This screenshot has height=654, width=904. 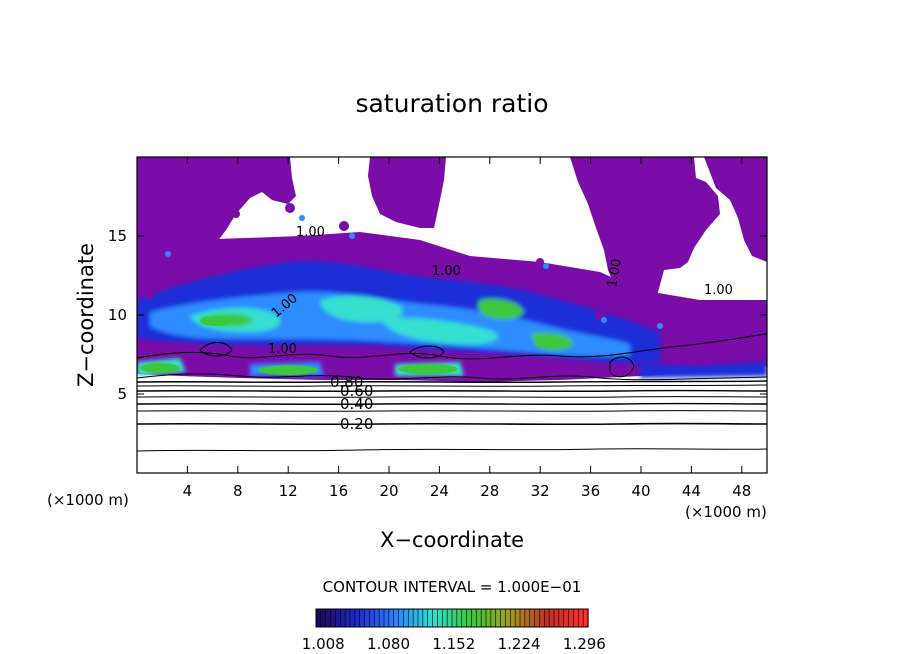 I want to click on x-tick-label: 4, so click(x=188, y=491).